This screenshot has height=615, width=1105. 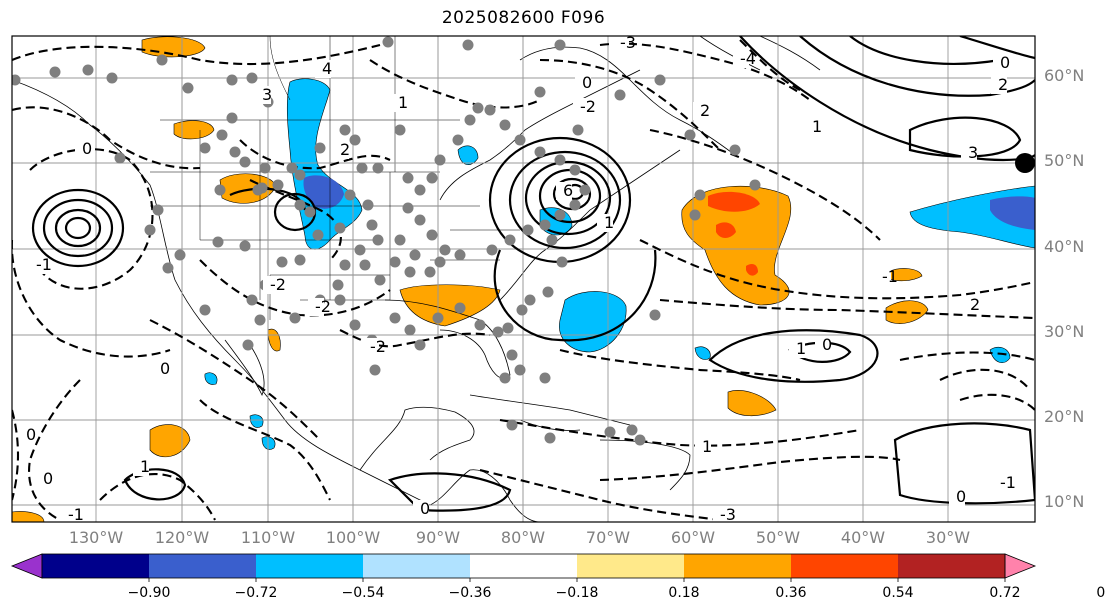 What do you see at coordinates (898, 593) in the screenshot?
I see `colorbar-tick-label: 0.54` at bounding box center [898, 593].